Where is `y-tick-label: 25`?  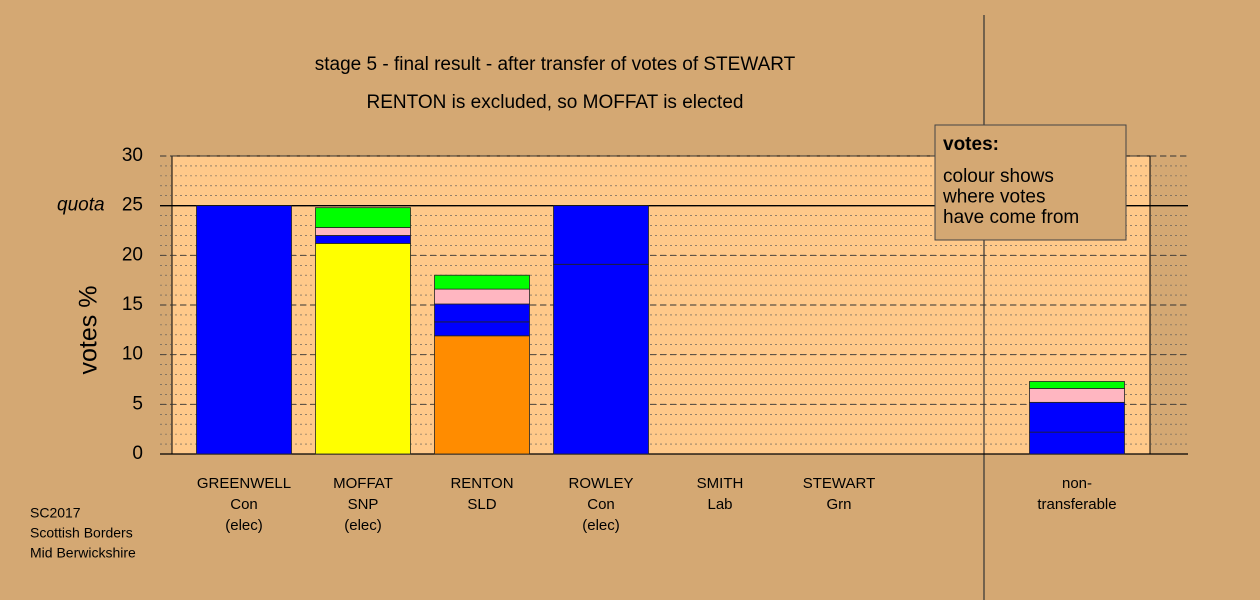
y-tick-label: 25 is located at coordinates (132, 205).